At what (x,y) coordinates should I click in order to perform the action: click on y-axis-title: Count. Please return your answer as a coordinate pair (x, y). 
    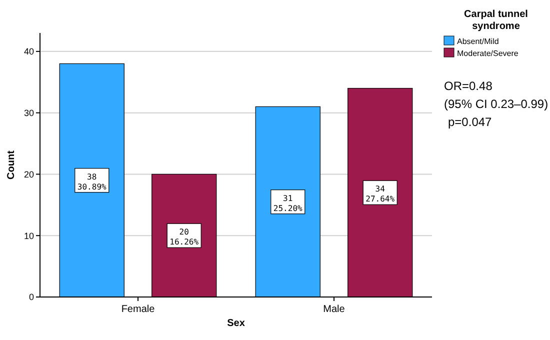
    Looking at the image, I should click on (11, 165).